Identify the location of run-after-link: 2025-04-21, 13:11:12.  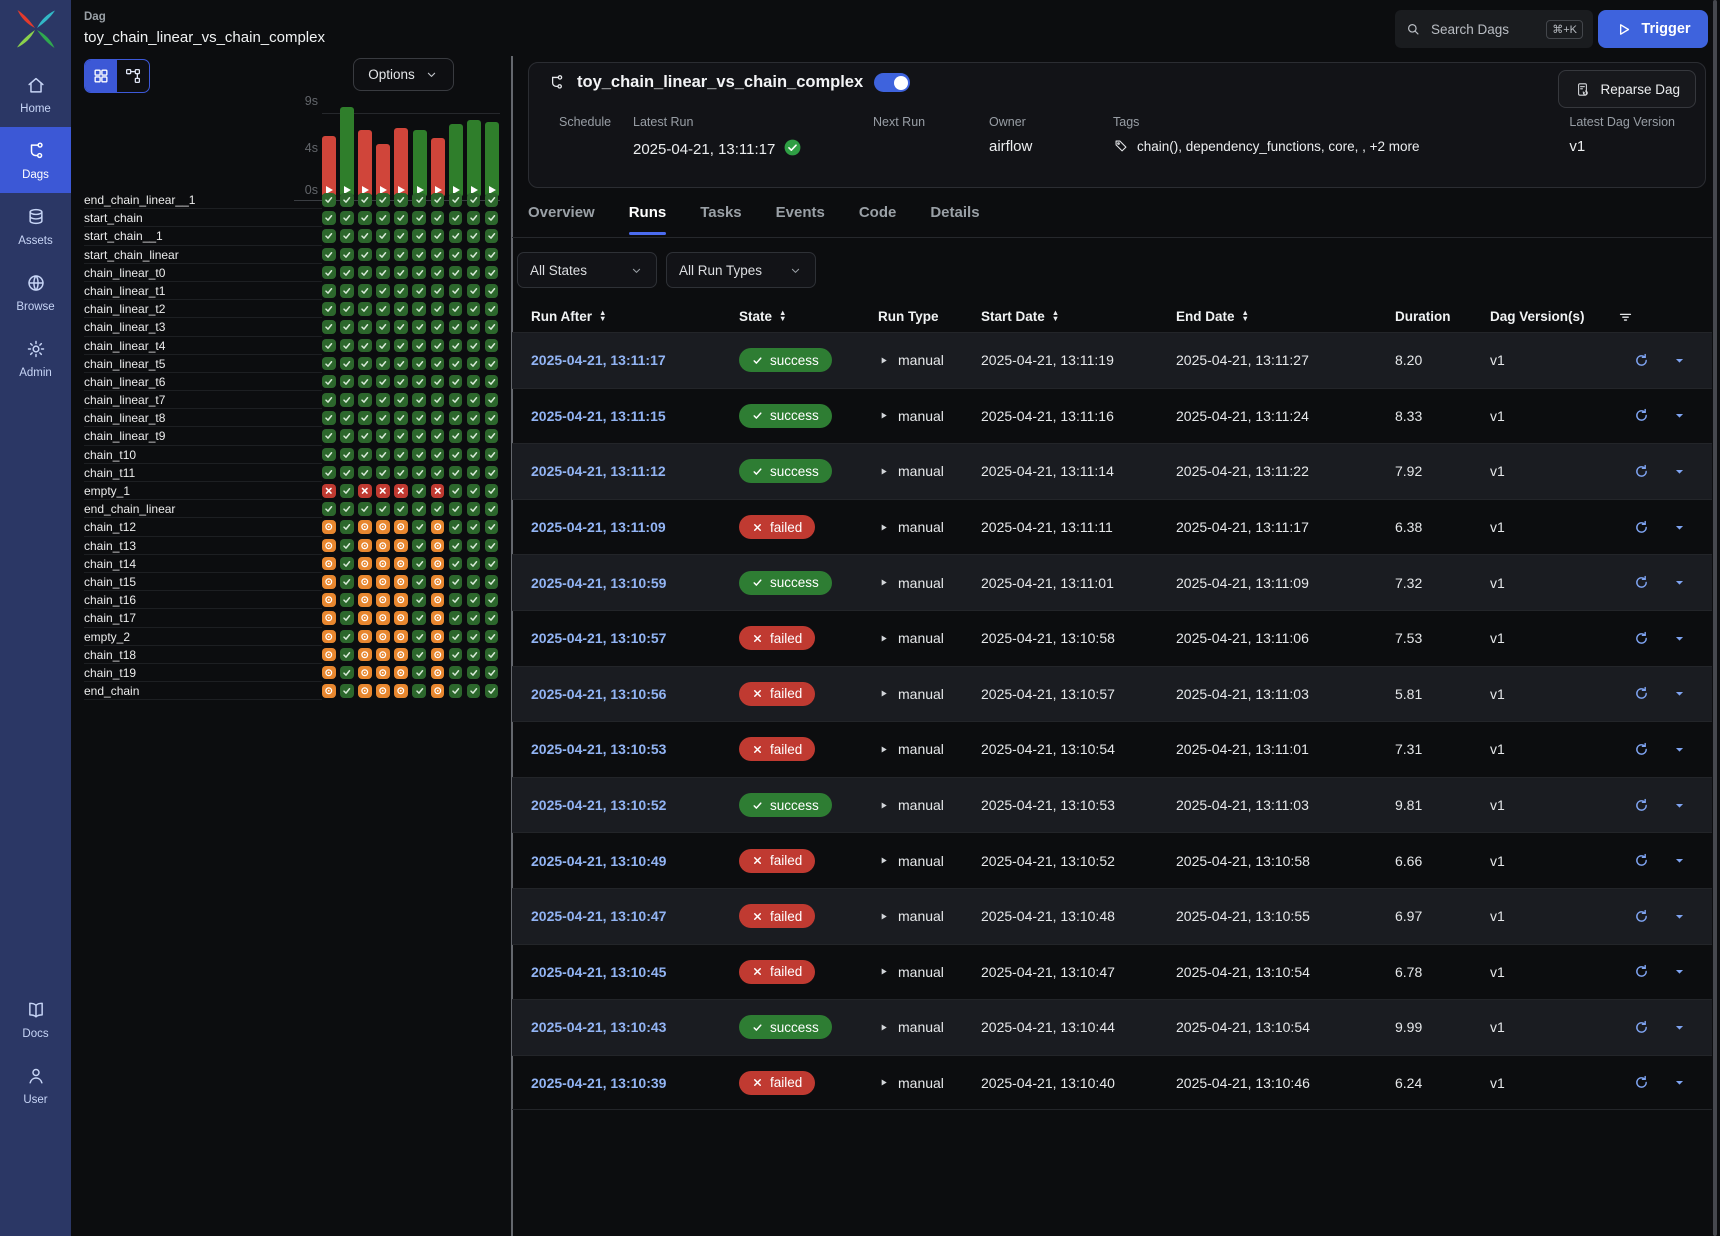
(598, 471).